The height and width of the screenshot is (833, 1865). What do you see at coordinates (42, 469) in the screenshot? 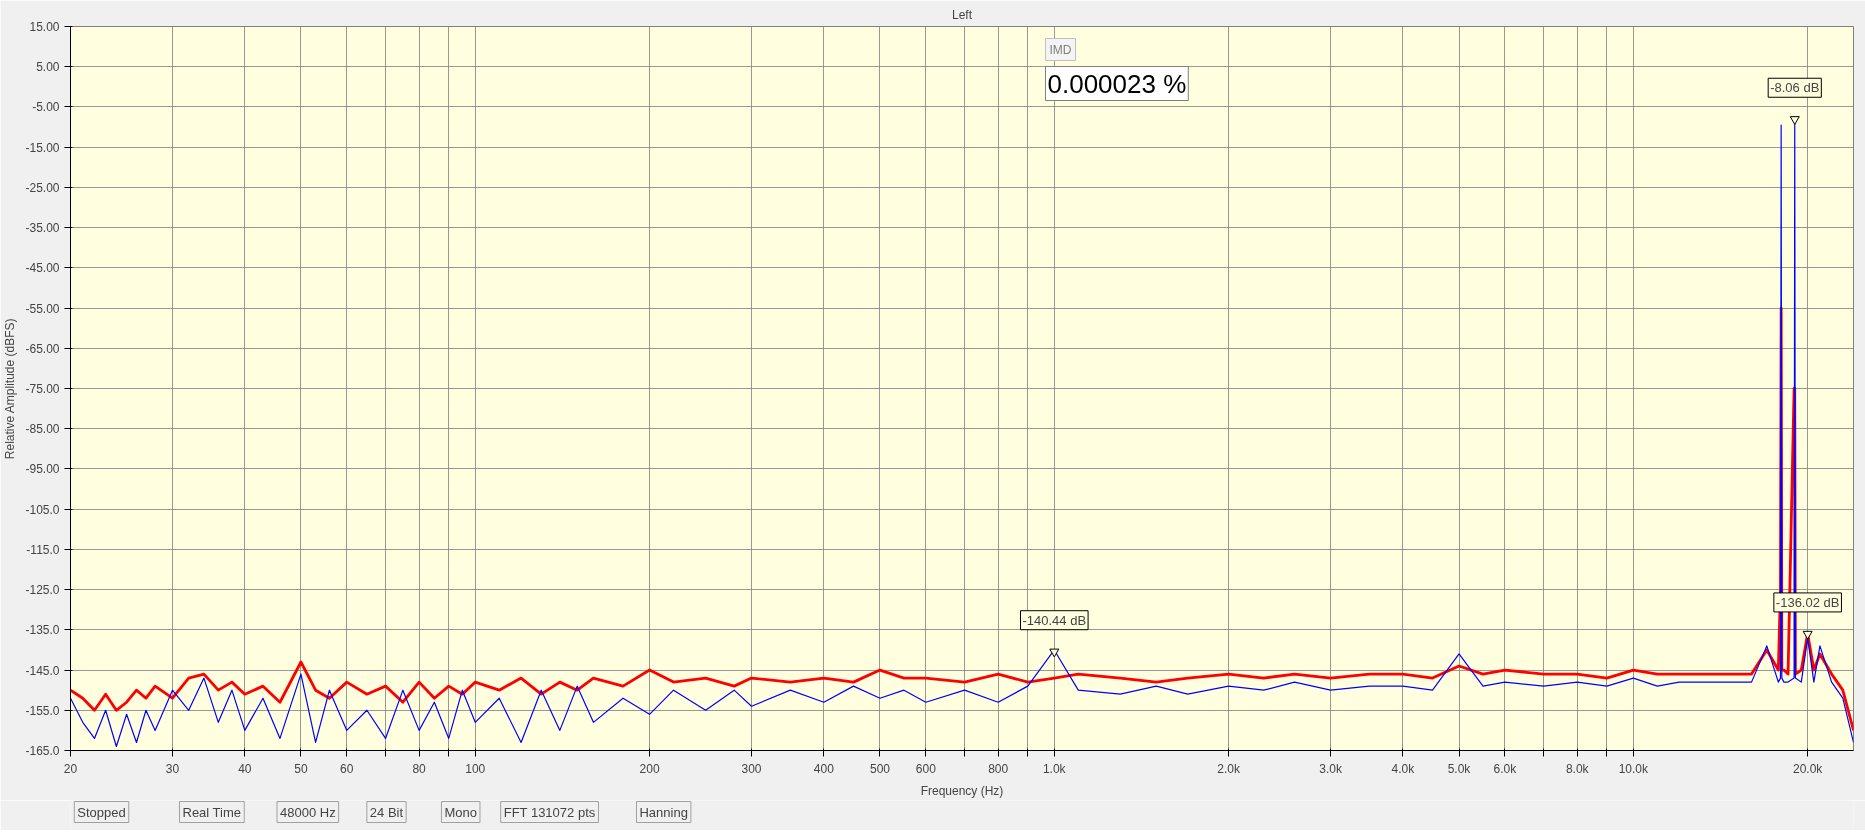
I see `y-tick-label: -95.00` at bounding box center [42, 469].